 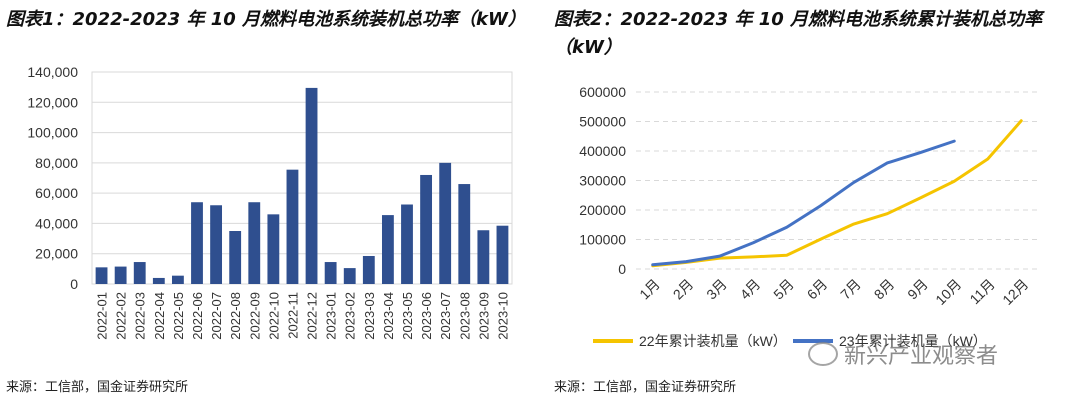 What do you see at coordinates (917, 289) in the screenshot?
I see `x-tick-label: 9月` at bounding box center [917, 289].